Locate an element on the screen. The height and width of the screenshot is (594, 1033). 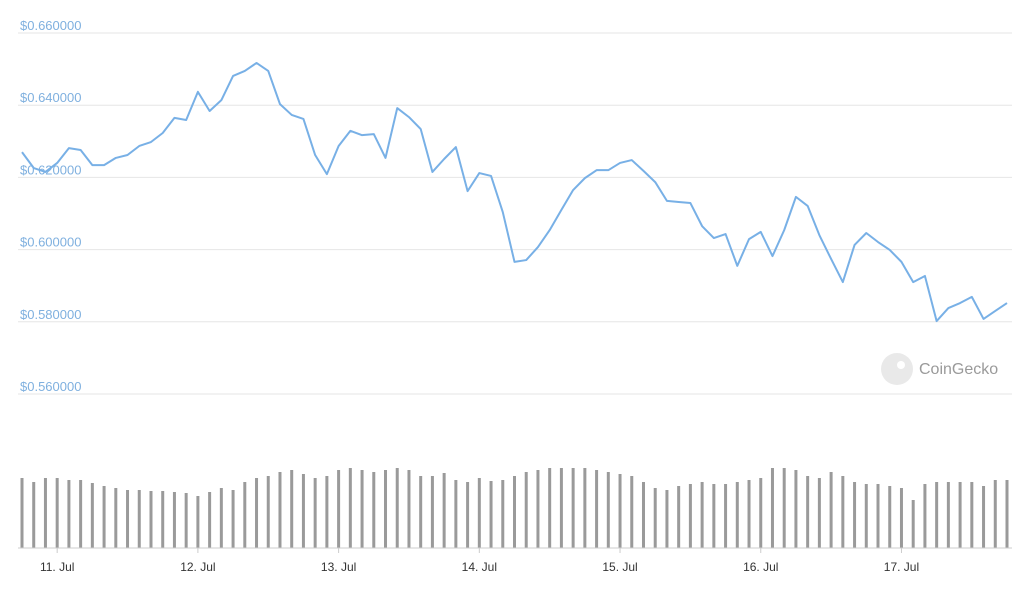
y-tick-label: $0.640000 is located at coordinates (50, 97).